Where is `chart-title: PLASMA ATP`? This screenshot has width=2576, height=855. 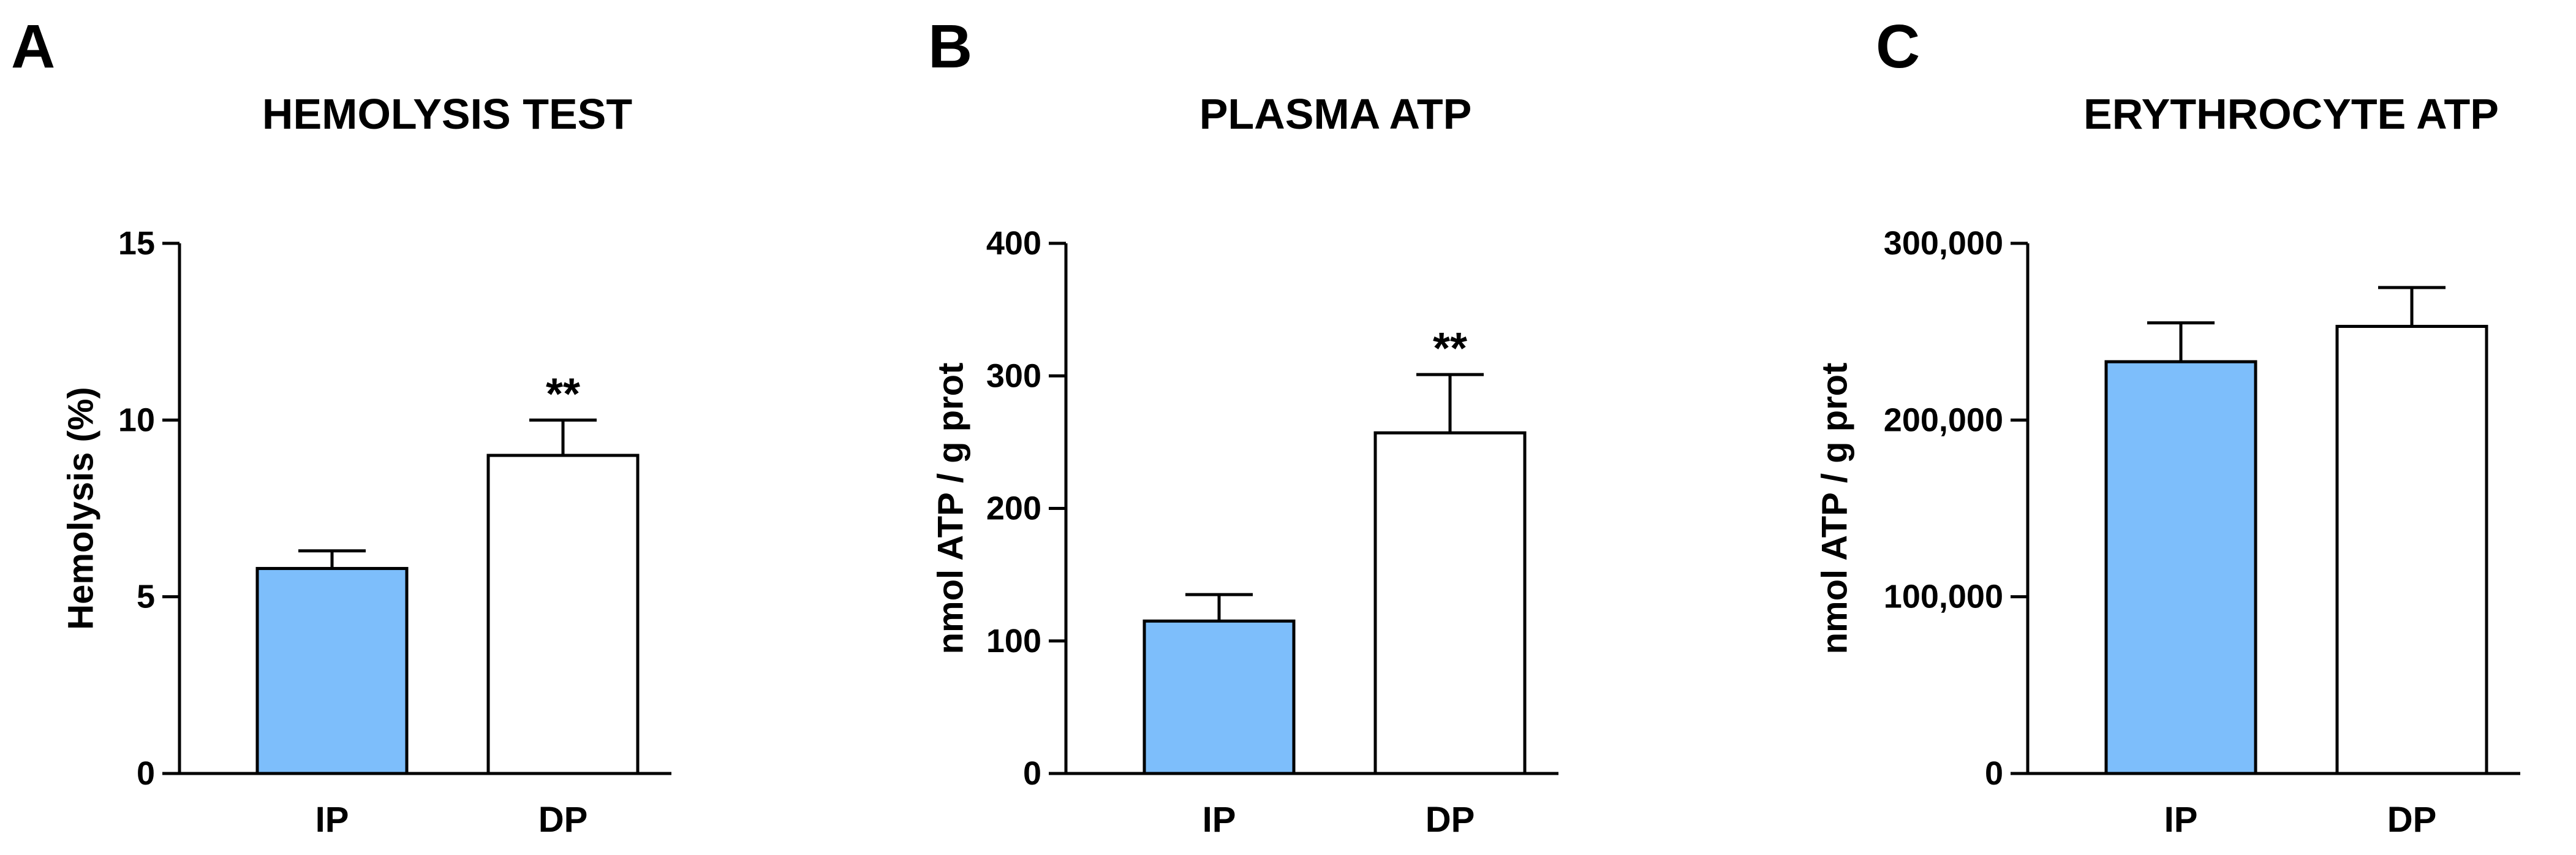
chart-title: PLASMA ATP is located at coordinates (1335, 114).